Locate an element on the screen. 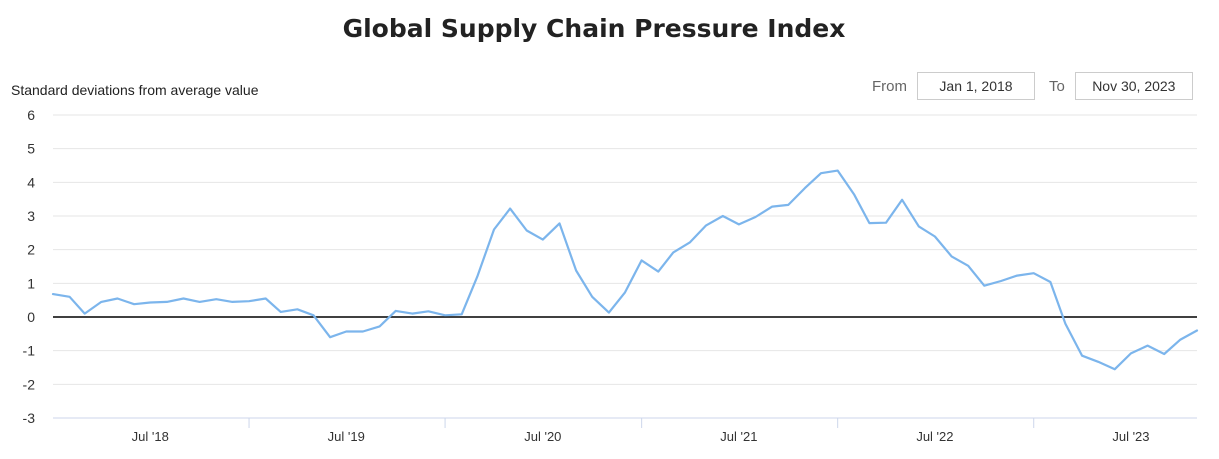  y-axis-label: Standard deviations from average value is located at coordinates (135, 90).